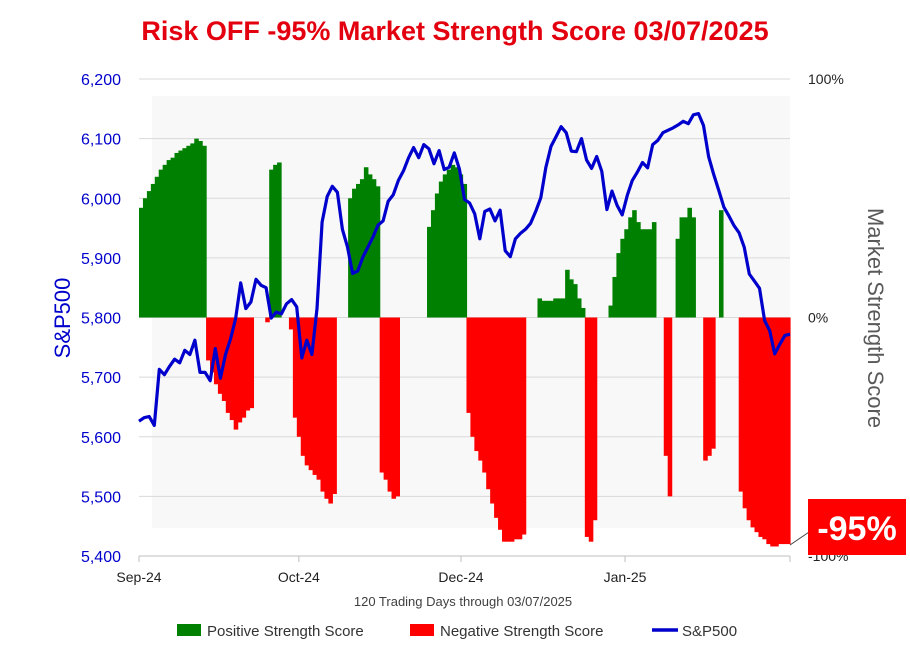 The width and height of the screenshot is (910, 665). I want to click on y-axis-right-label: Market Strength Score, so click(875, 318).